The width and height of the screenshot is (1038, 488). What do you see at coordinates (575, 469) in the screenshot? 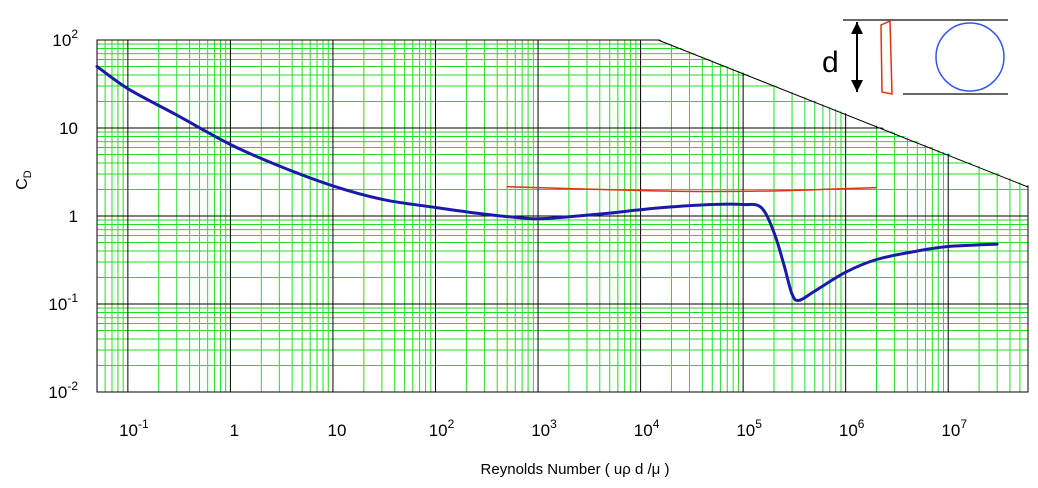
I see `x-axis-title: Reynolds Number ( uρ d /μ )` at bounding box center [575, 469].